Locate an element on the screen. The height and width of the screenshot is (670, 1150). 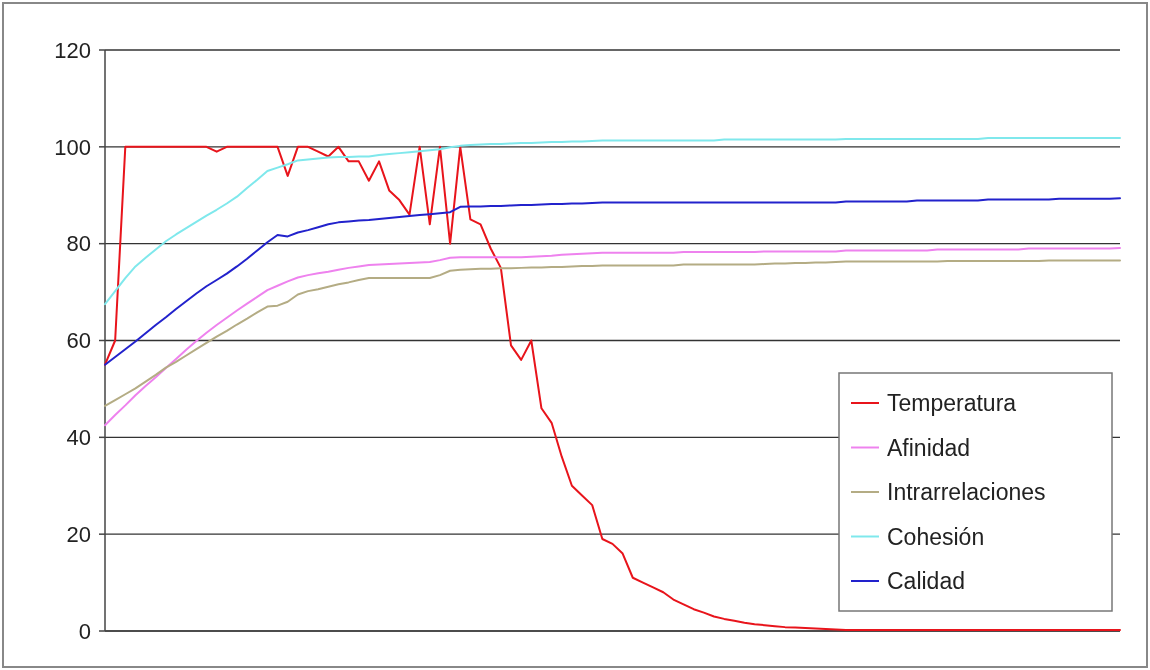
legend-label: Calidad is located at coordinates (926, 581).